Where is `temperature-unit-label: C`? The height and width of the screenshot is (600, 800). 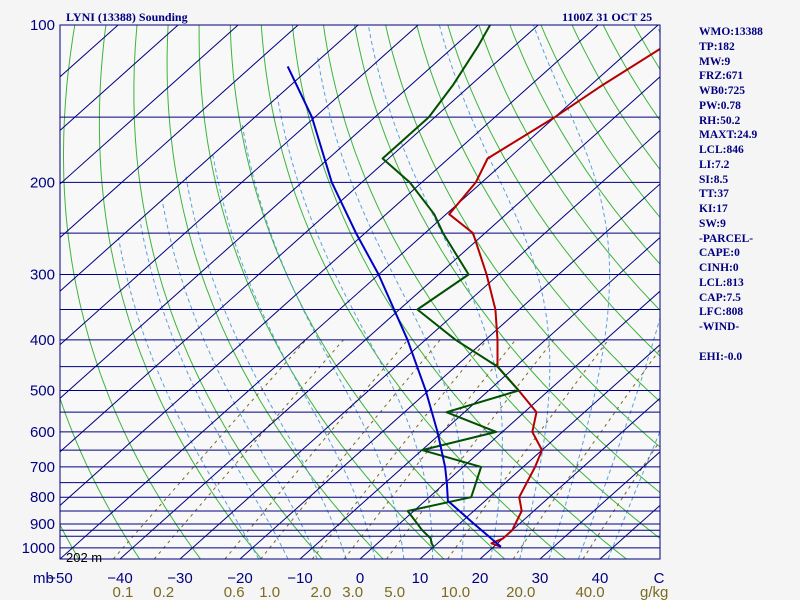 temperature-unit-label: C is located at coordinates (659, 578).